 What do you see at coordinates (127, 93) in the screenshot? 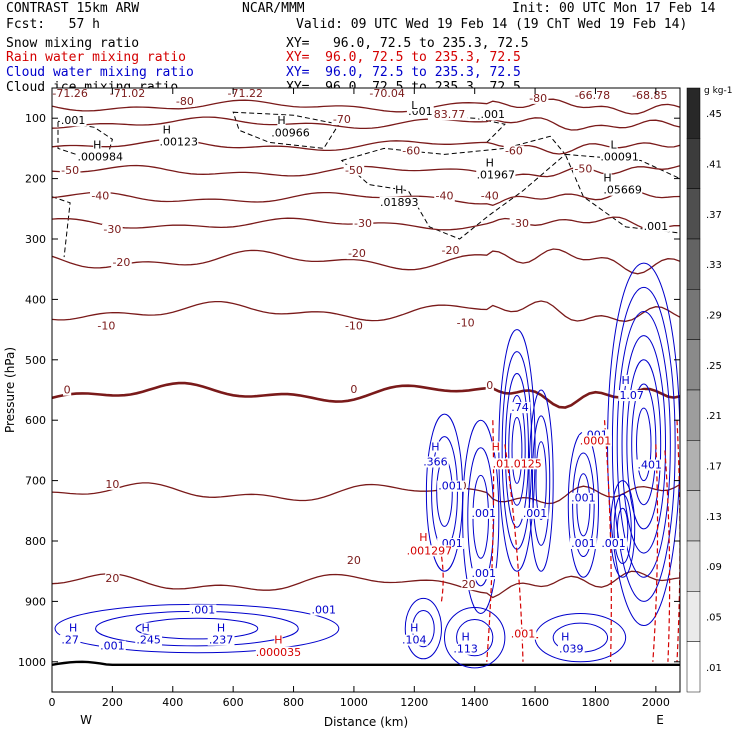
I see `temperature-label: -71.02` at bounding box center [127, 93].